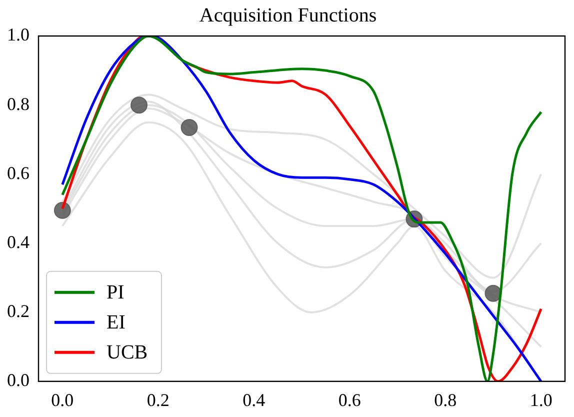  What do you see at coordinates (158, 400) in the screenshot?
I see `x-tick-label: 0.2` at bounding box center [158, 400].